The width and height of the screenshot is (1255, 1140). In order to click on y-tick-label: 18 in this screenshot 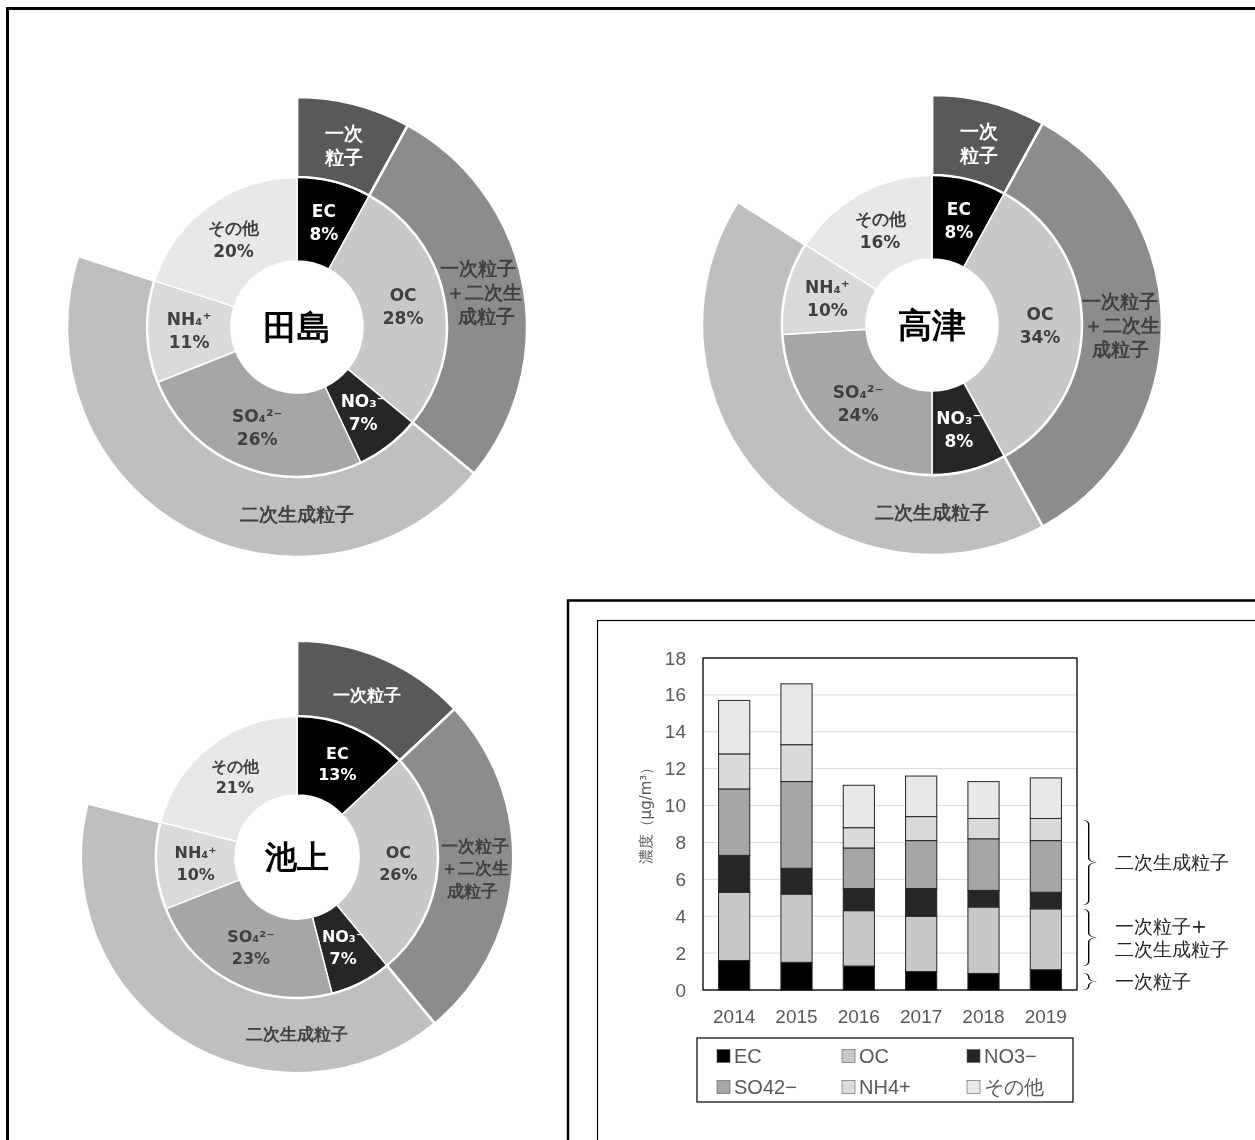, I will do `click(675, 658)`.